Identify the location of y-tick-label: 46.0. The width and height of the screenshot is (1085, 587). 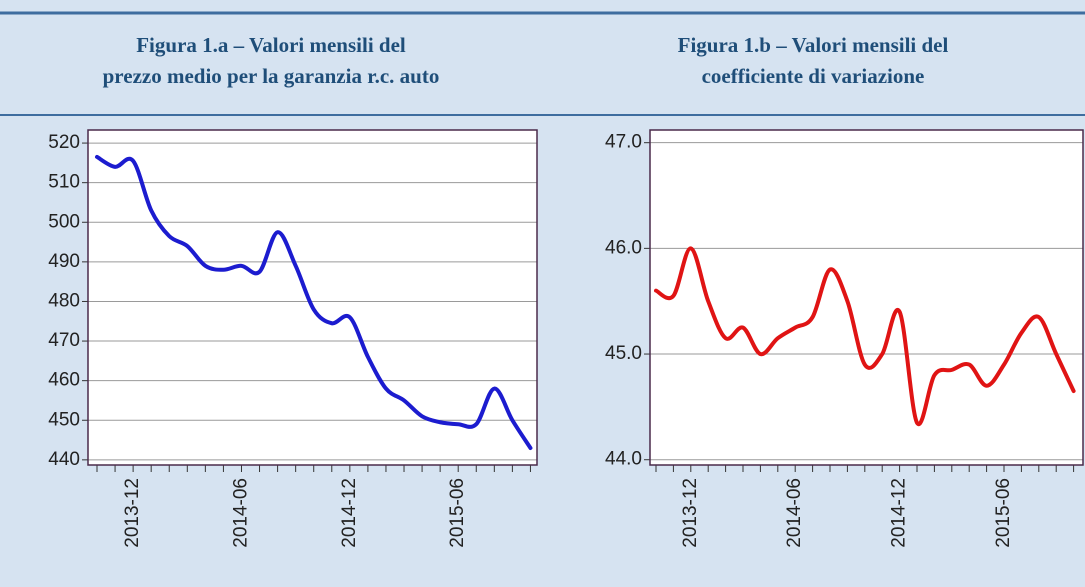
(623, 247).